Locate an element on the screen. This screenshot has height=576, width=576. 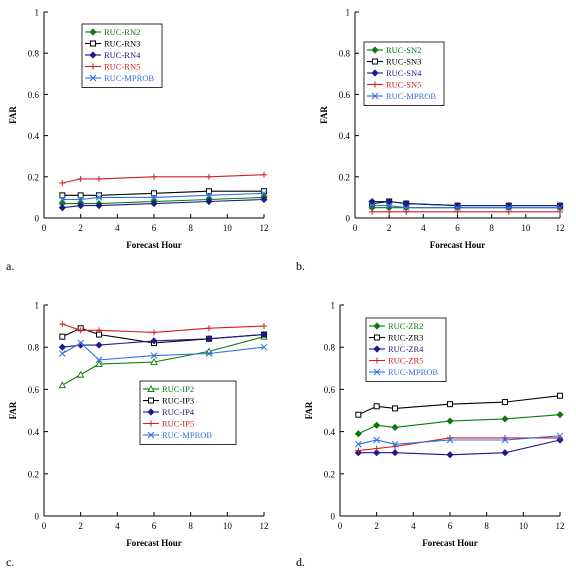
legend-entry: RUC-RN3 is located at coordinates (112, 44).